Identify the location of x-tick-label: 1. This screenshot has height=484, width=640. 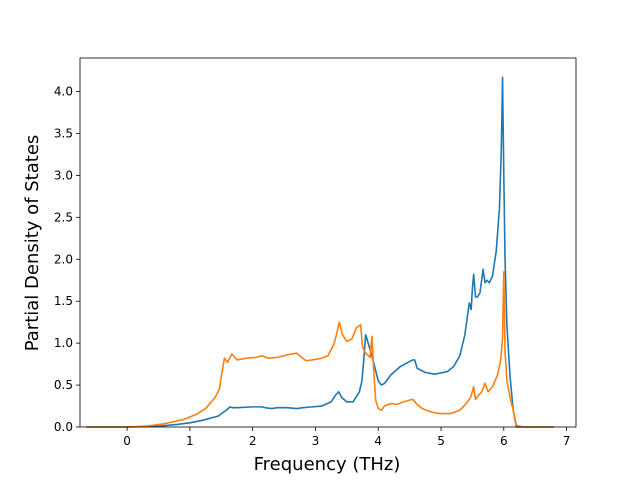
(190, 441).